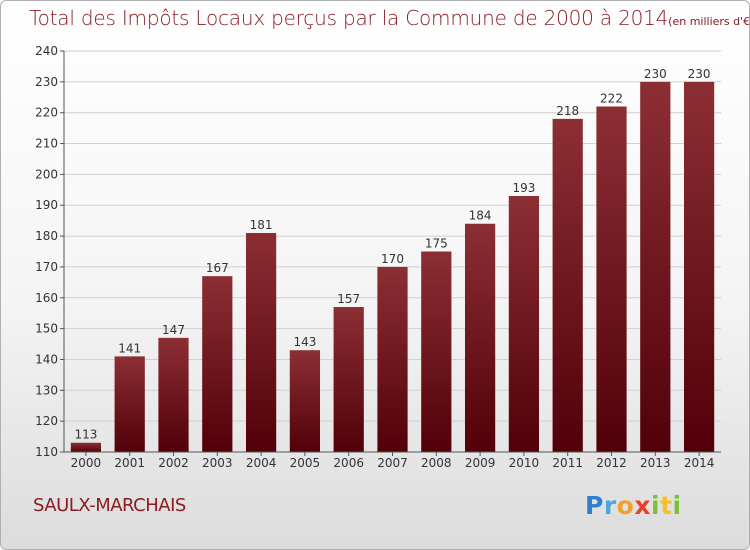  Describe the element at coordinates (217, 463) in the screenshot. I see `x-tick-label: 2003` at that location.